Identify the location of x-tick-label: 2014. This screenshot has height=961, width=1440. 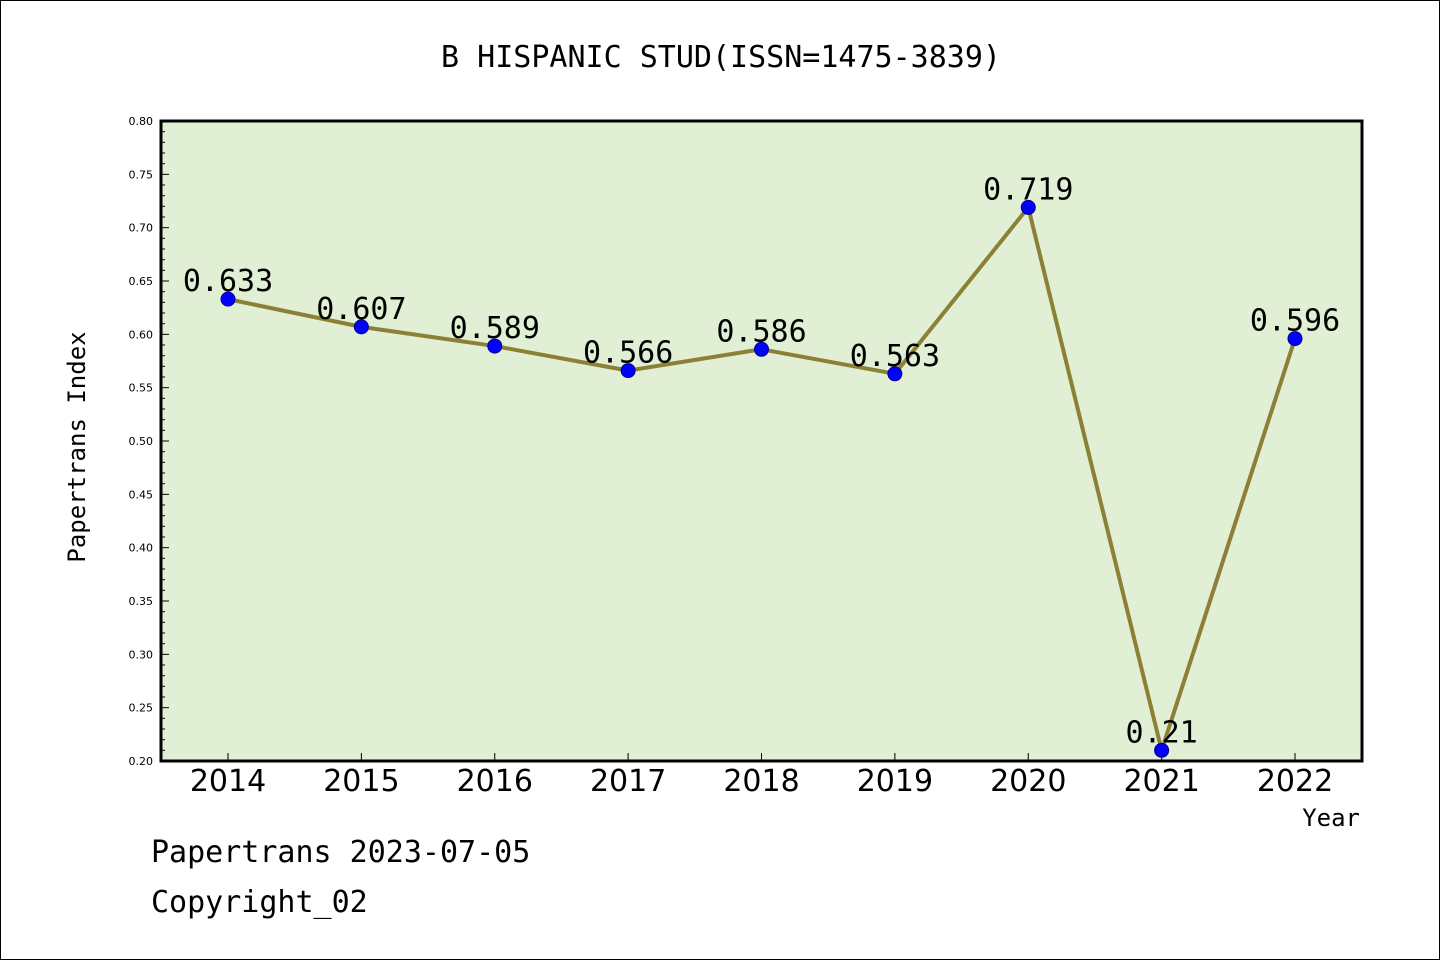
(228, 781).